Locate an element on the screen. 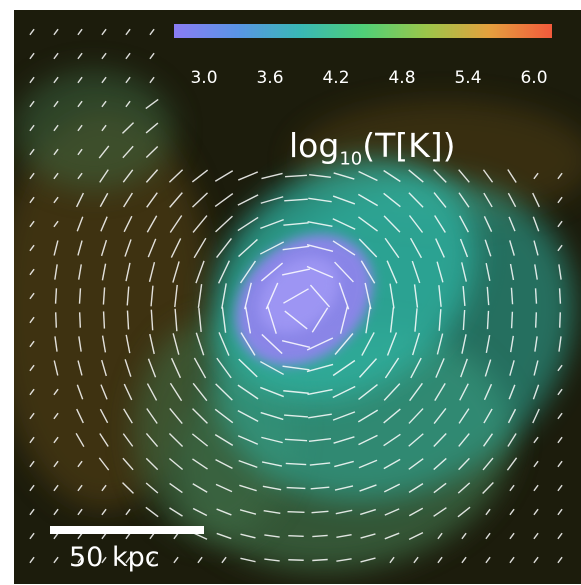 This screenshot has height=585, width=581. colorbar-tick: 5.4 is located at coordinates (468, 78).